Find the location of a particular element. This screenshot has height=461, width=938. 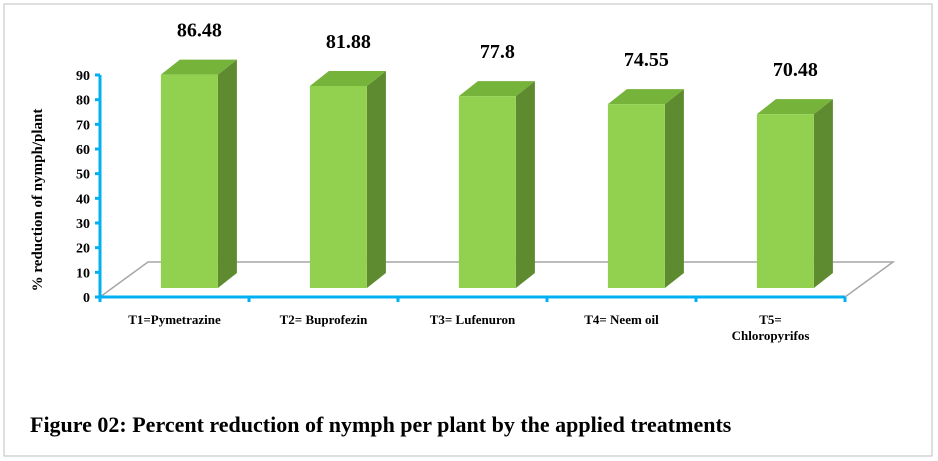

x-tick-label: T5= Chloropyrifos is located at coordinates (770, 327).